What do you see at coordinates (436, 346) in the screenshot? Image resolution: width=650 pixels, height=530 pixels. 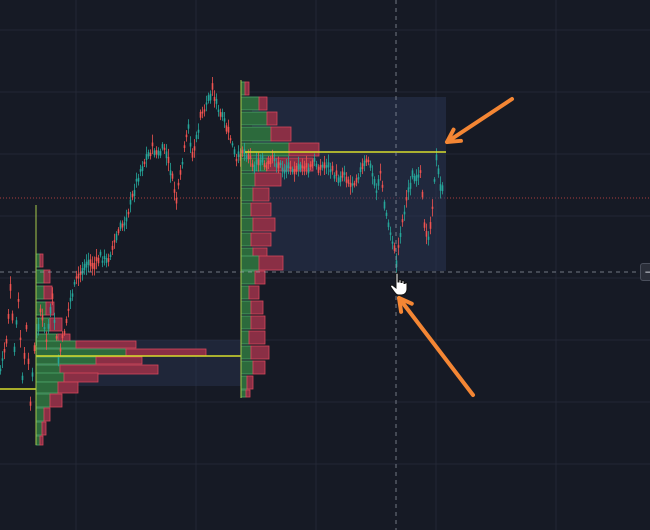 I see `arrow-shaft` at bounding box center [436, 346].